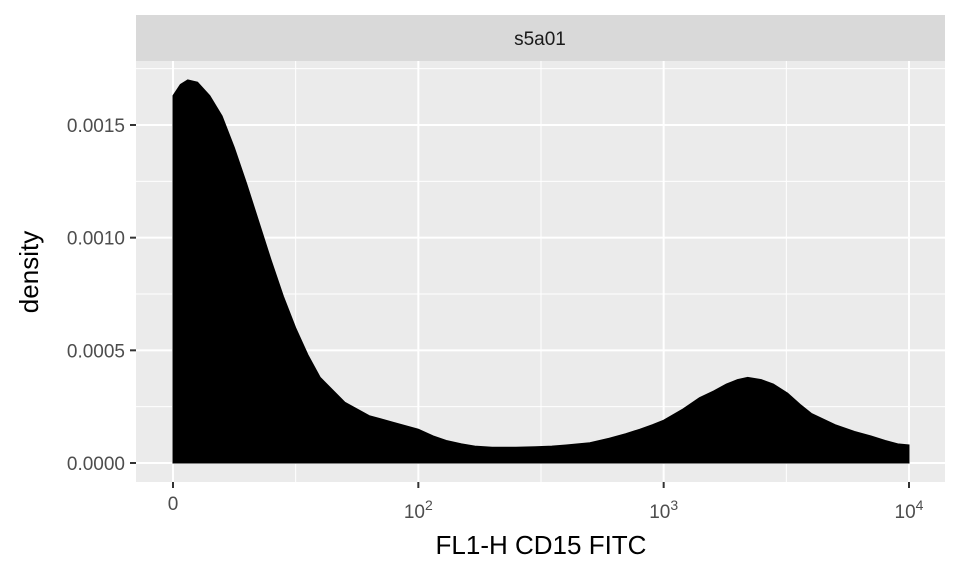 The width and height of the screenshot is (960, 576). I want to click on y-tick-label: 0.0000, so click(96, 464).